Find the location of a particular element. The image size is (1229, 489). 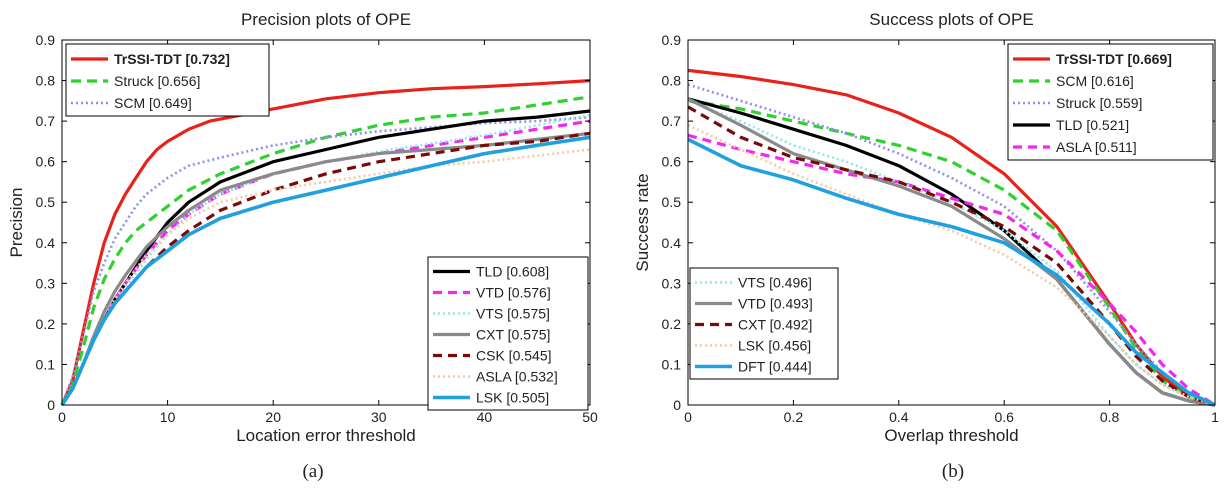

precision-legend-entry-0-2: SCM [0.649] is located at coordinates (153, 103).